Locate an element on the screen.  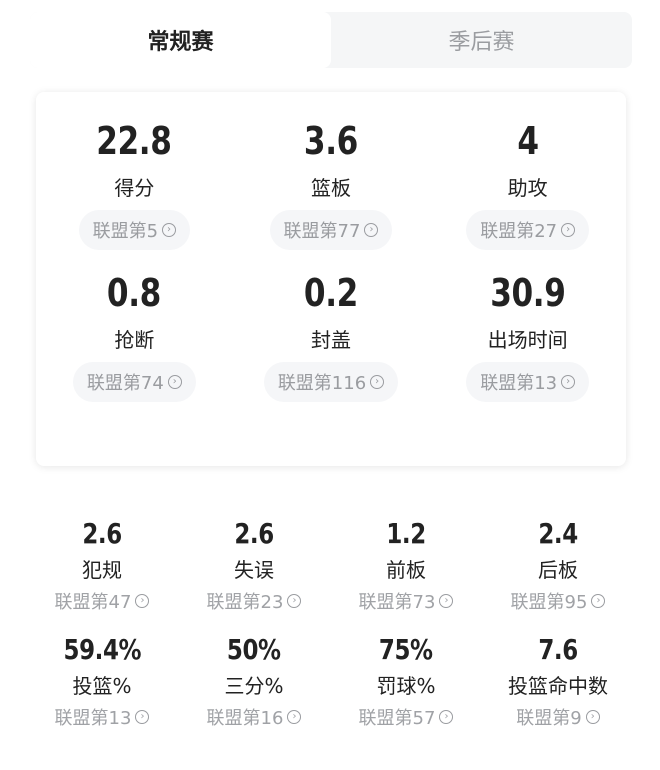
main-stat-item: 3.6 篮板联盟第77 › is located at coordinates (331, 186).